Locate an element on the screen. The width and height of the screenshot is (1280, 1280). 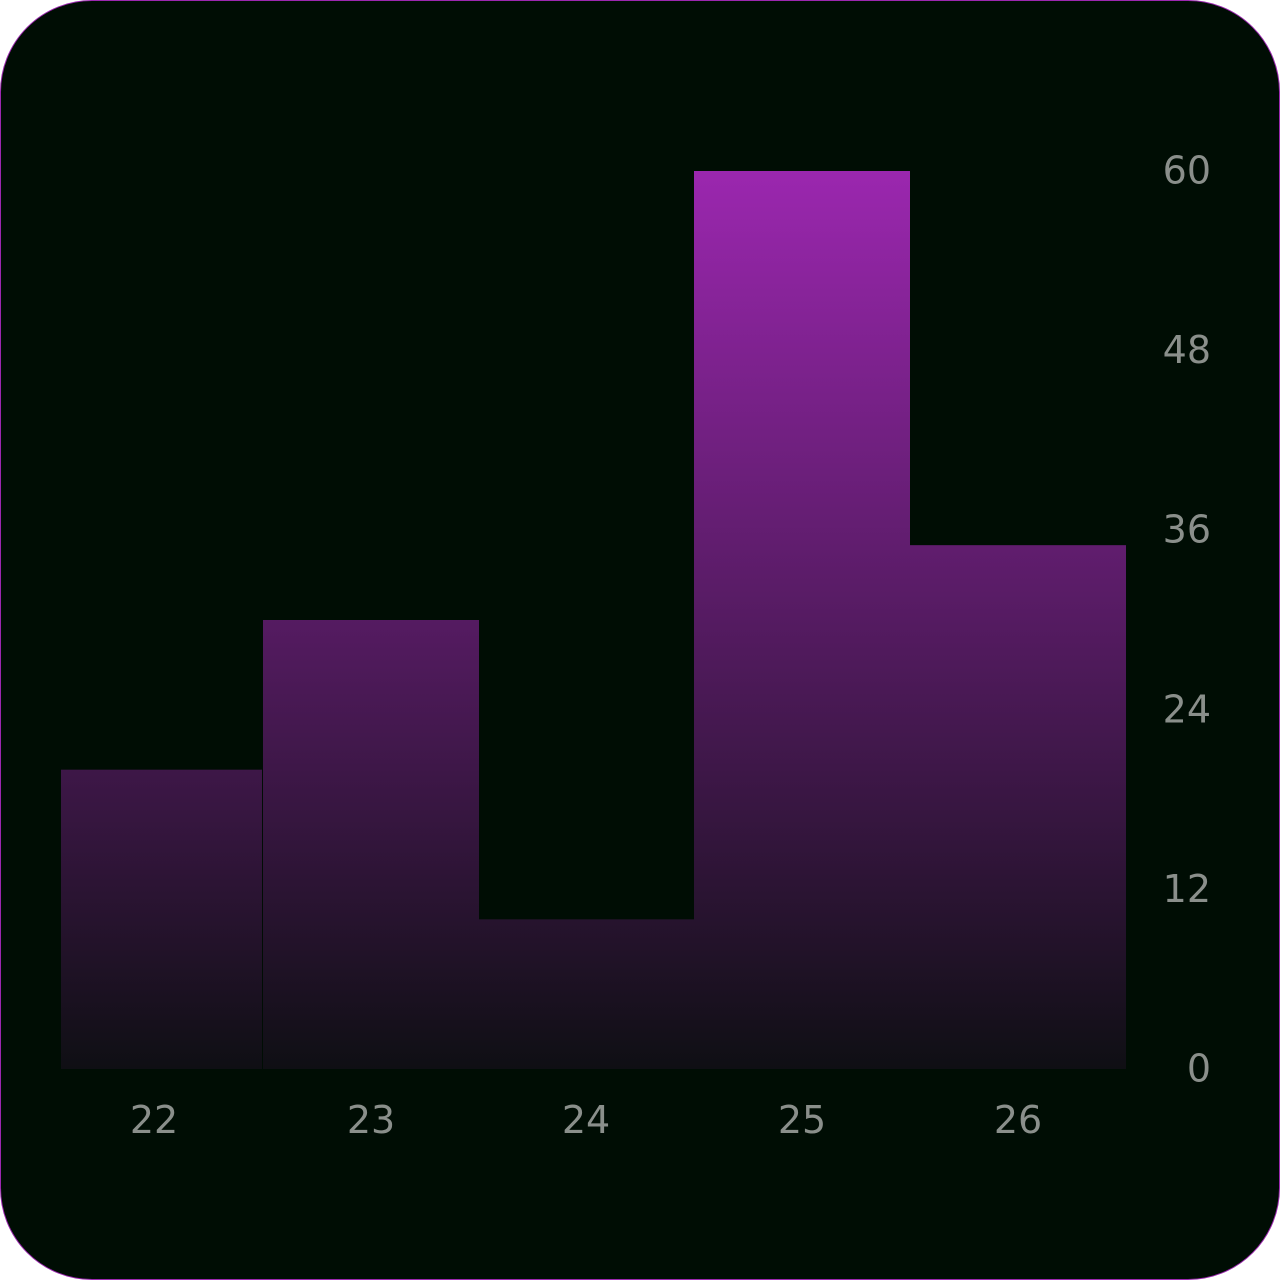
x-tick-label: 22 is located at coordinates (154, 1120).